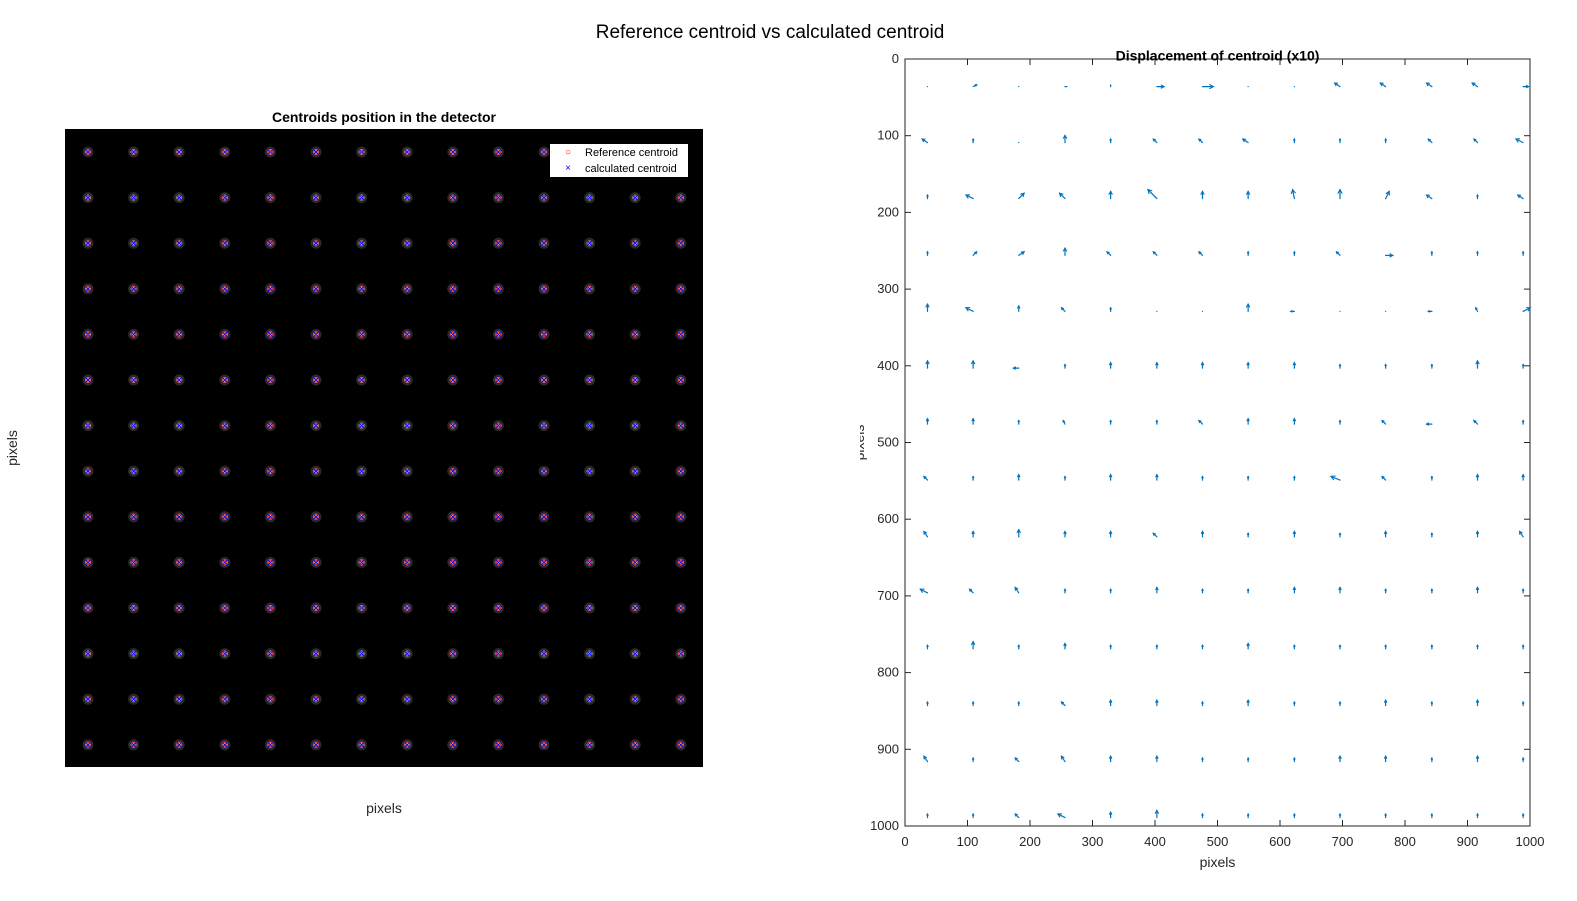 This screenshot has height=901, width=1577. I want to click on x-tick-label: 700, so click(1343, 841).